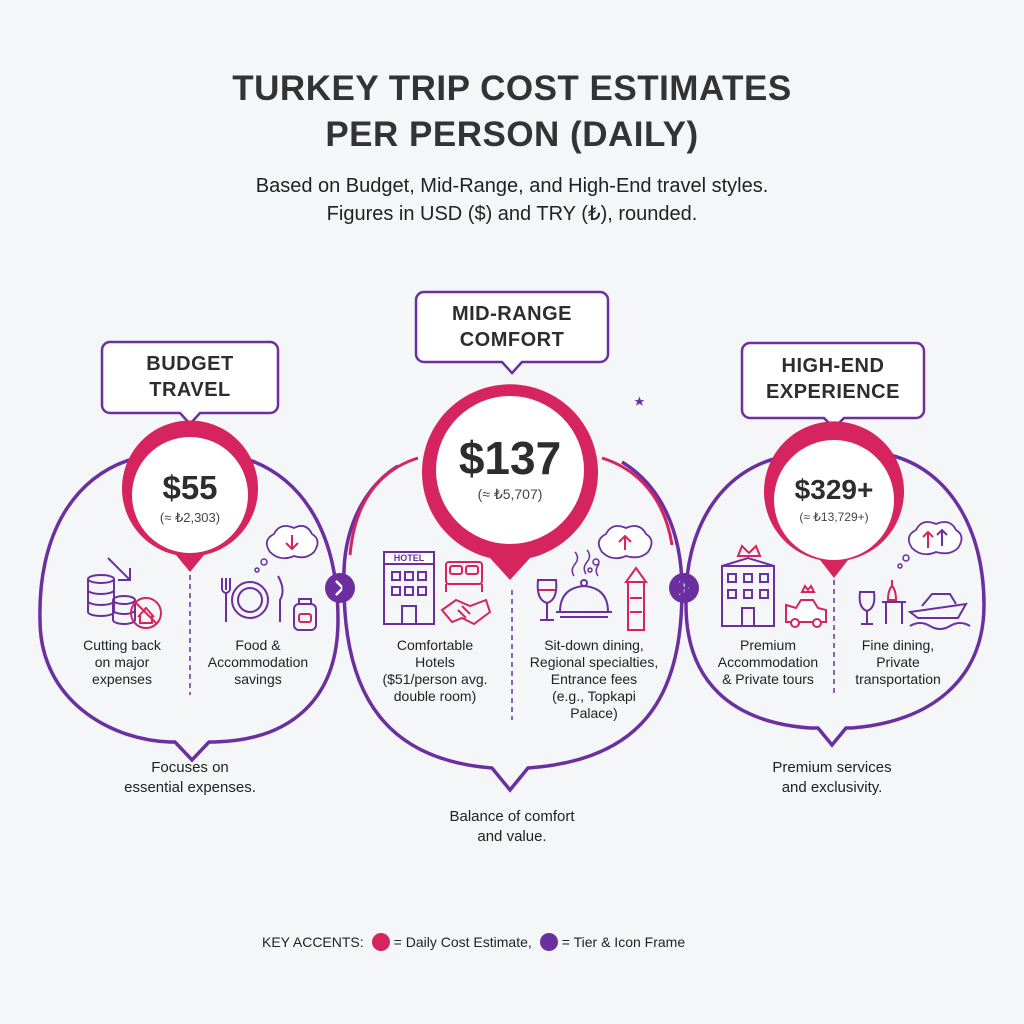 The width and height of the screenshot is (1024, 1024). I want to click on luxury-hotel-icon, so click(748, 585).